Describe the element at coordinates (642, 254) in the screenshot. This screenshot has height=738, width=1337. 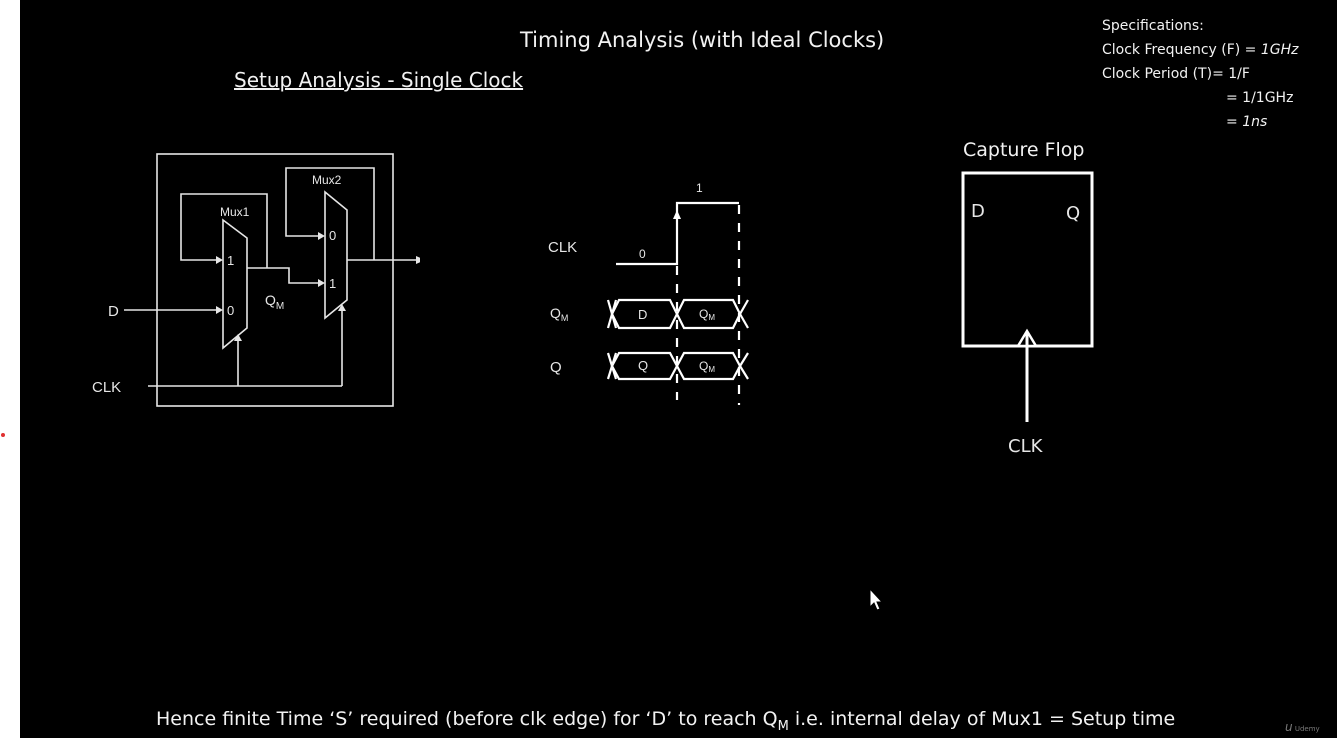
I see `clk-low-value: 0` at that location.